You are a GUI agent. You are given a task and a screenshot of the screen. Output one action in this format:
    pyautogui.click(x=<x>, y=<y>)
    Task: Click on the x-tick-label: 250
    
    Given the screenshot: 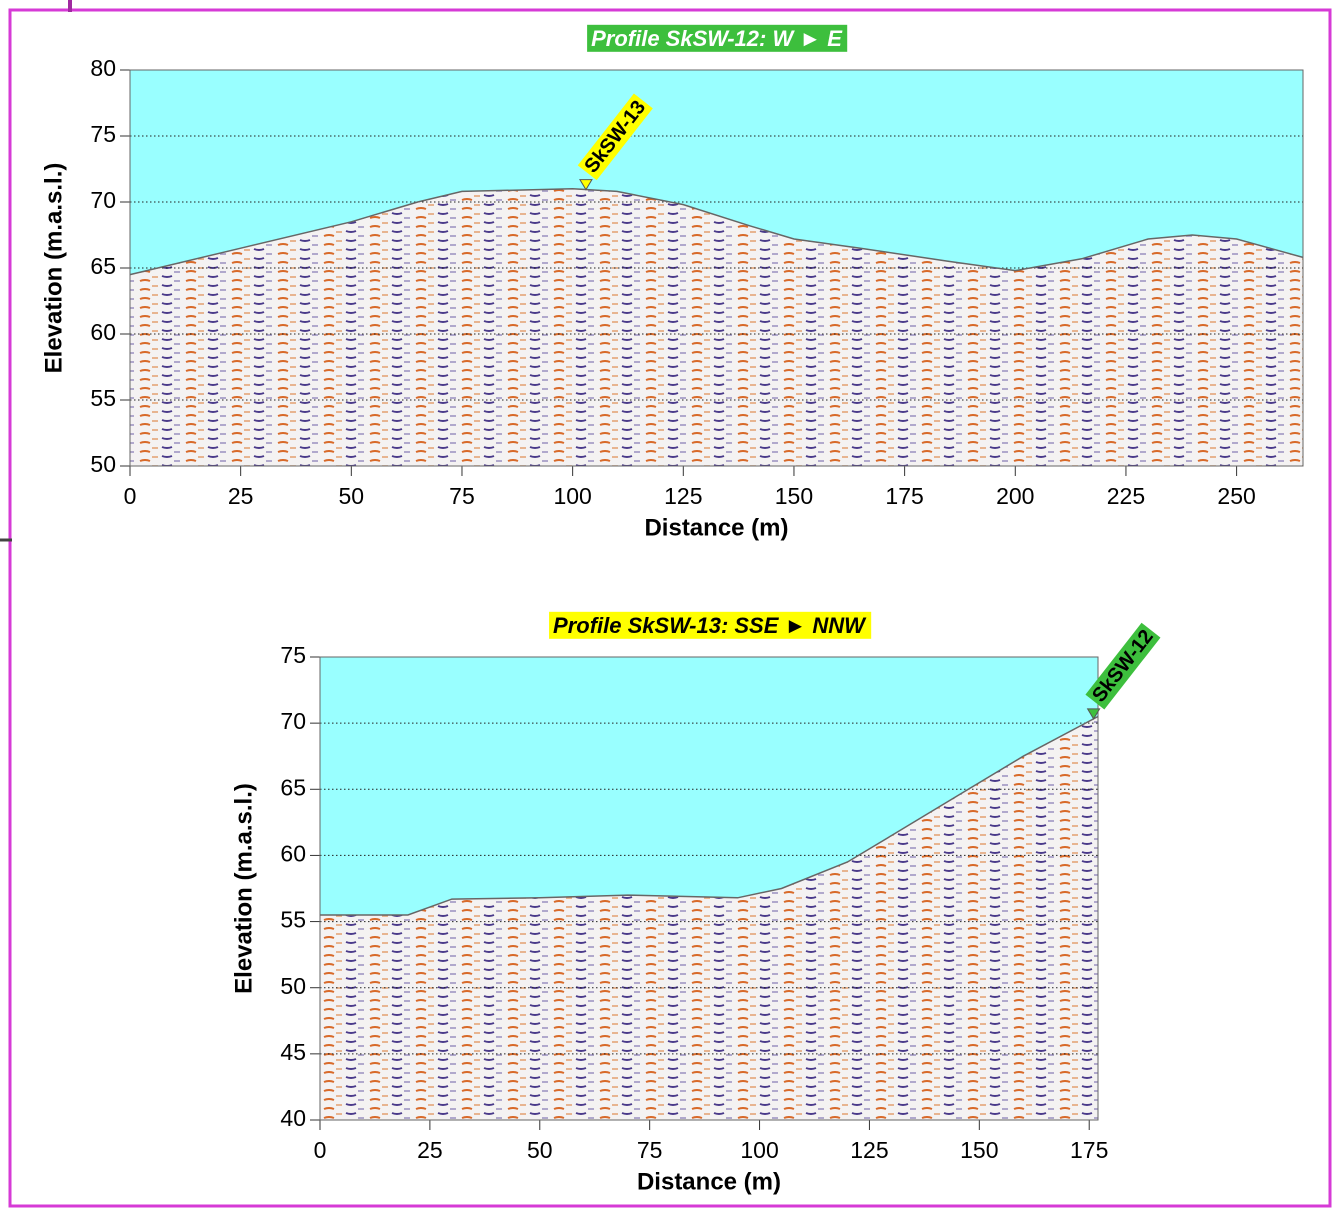 What is the action you would take?
    pyautogui.click(x=1236, y=496)
    